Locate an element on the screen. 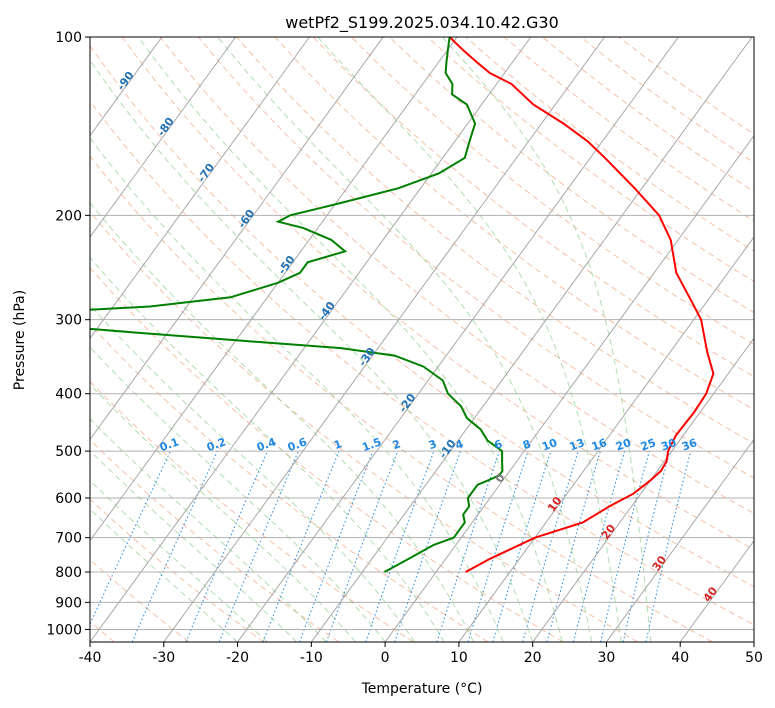 This screenshot has width=775, height=708. isotherm-label: -90 is located at coordinates (125, 81).